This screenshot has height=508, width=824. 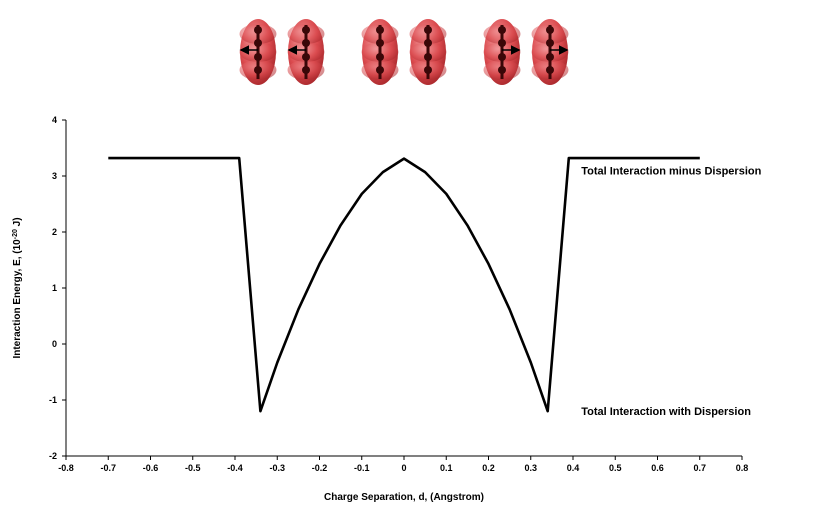 What do you see at coordinates (17, 299) in the screenshot?
I see `y-axis-title-main: Interaction Energy, E, (10` at bounding box center [17, 299].